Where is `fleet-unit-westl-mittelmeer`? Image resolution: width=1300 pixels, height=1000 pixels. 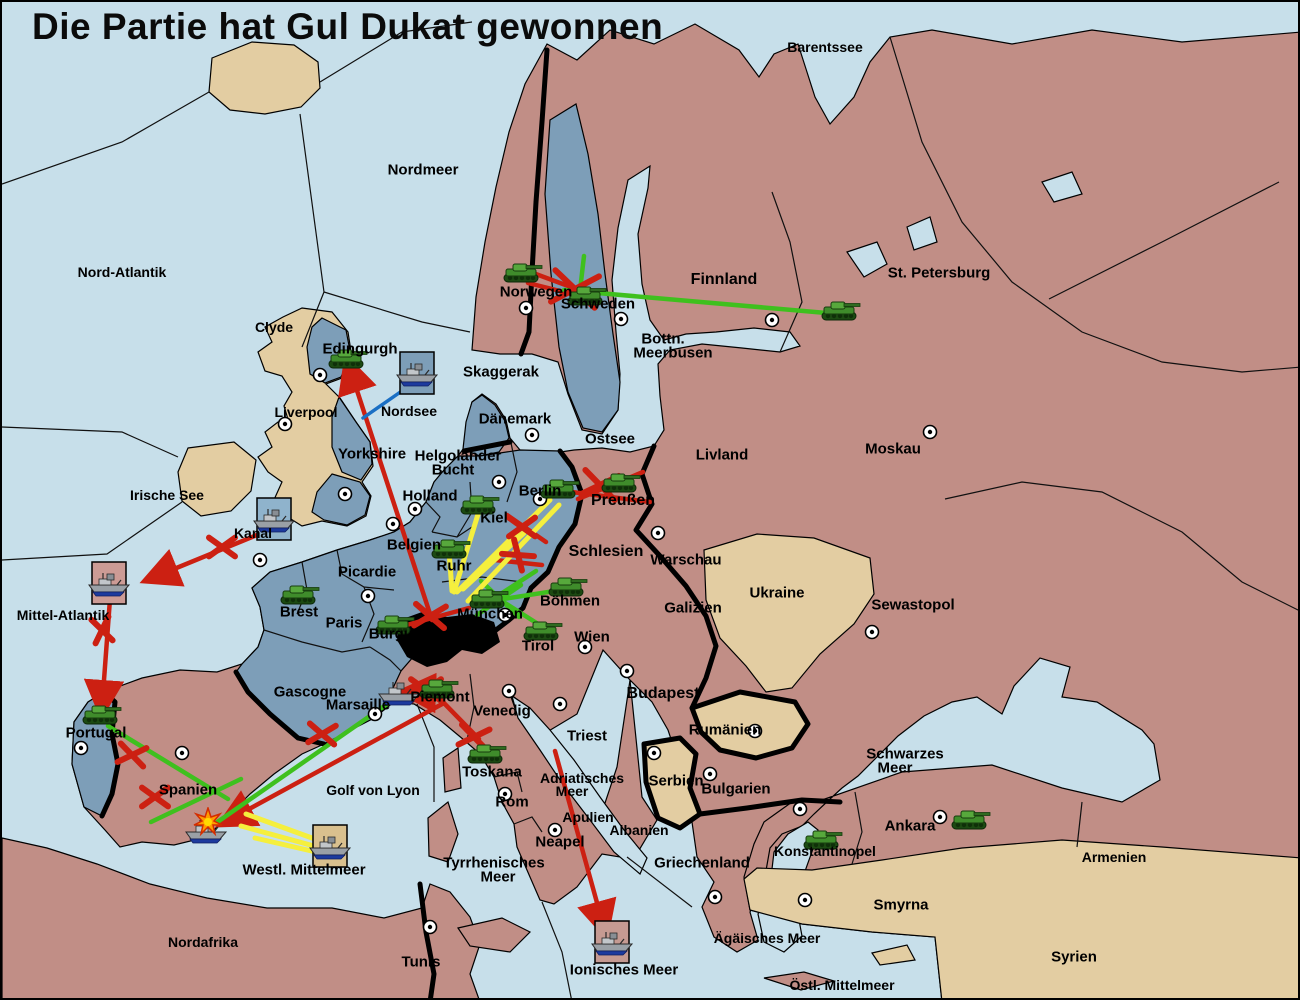
fleet-unit-westl-mittelmeer is located at coordinates (330, 846).